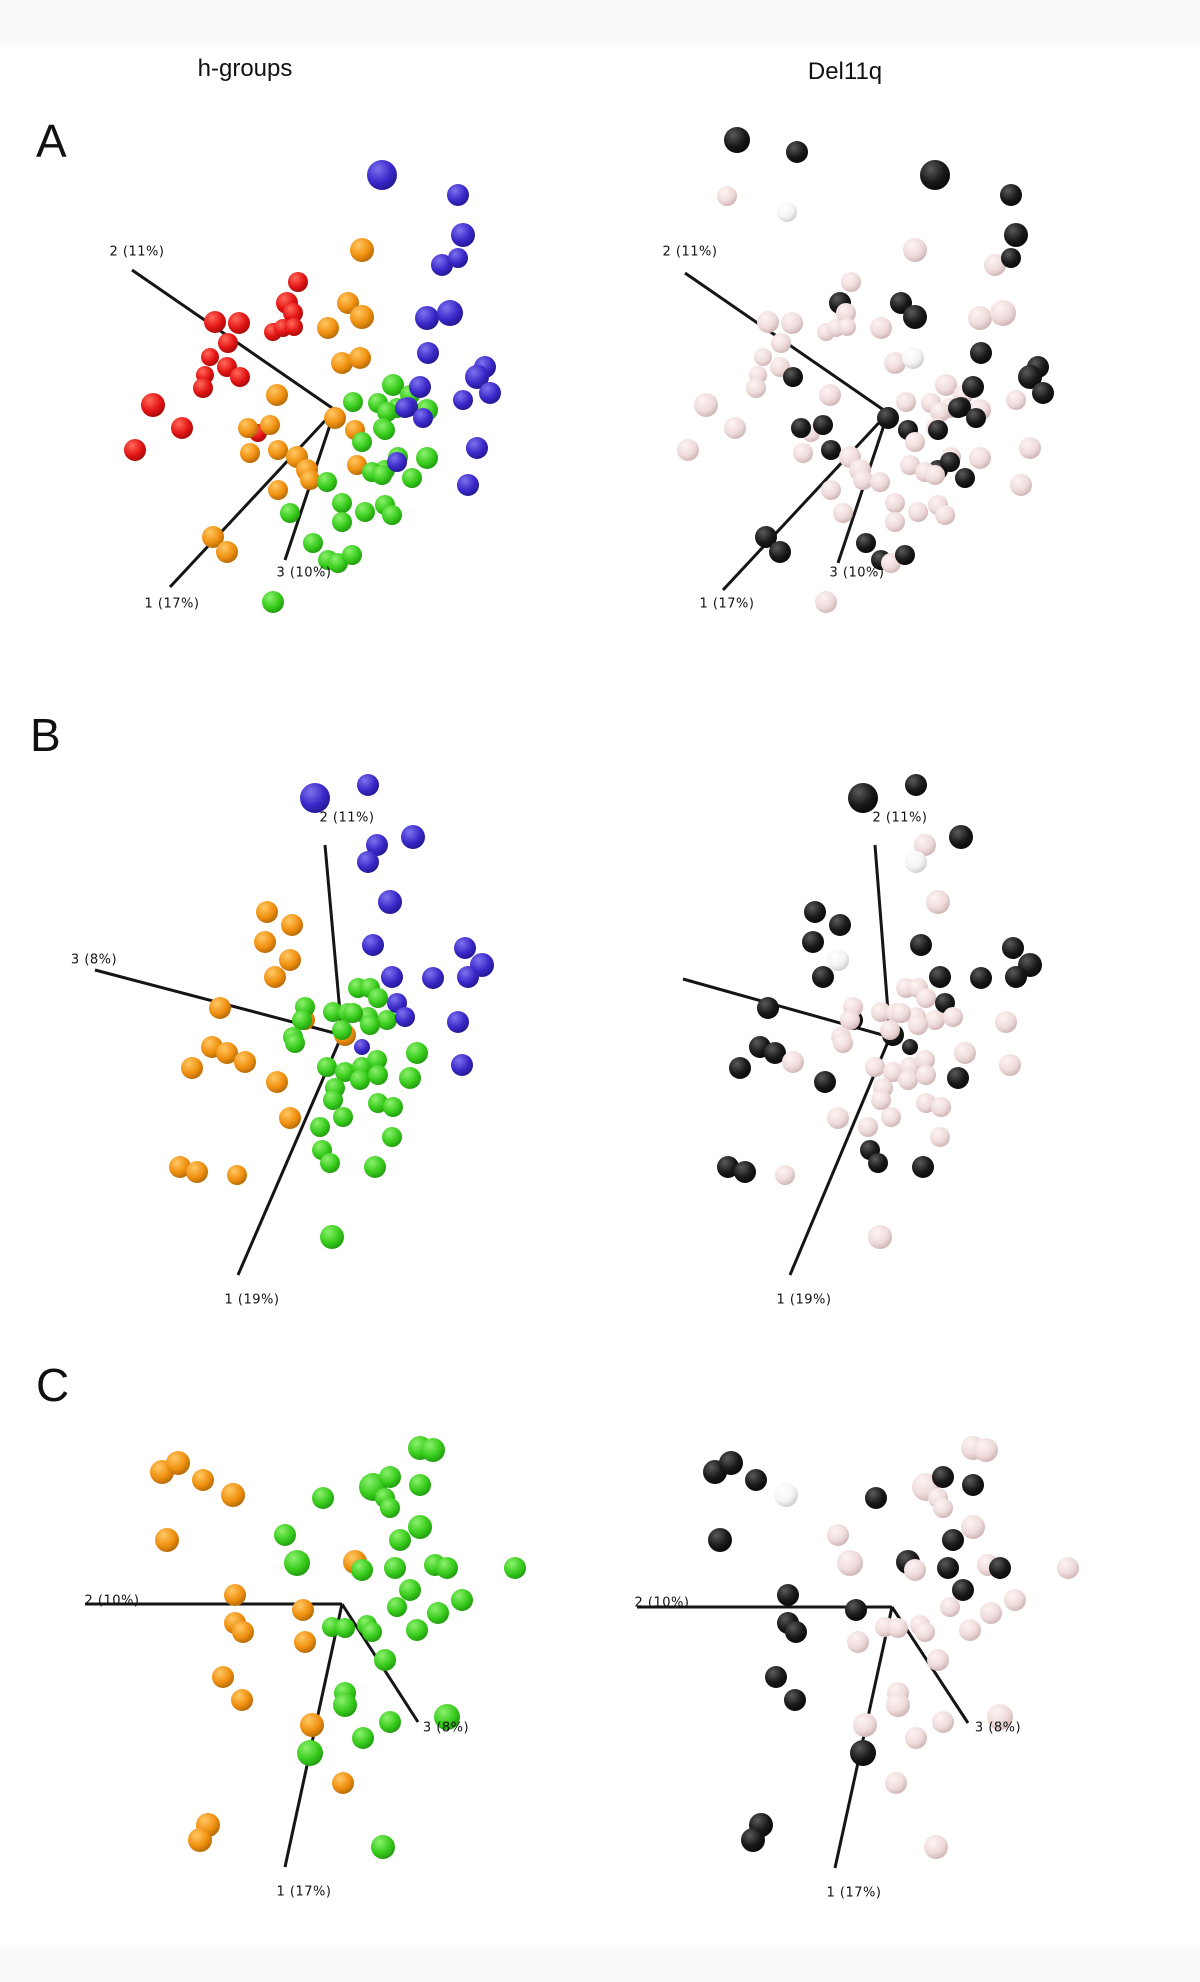 This screenshot has width=1200, height=1982. I want to click on axis-label: 2 (10%), so click(112, 1601).